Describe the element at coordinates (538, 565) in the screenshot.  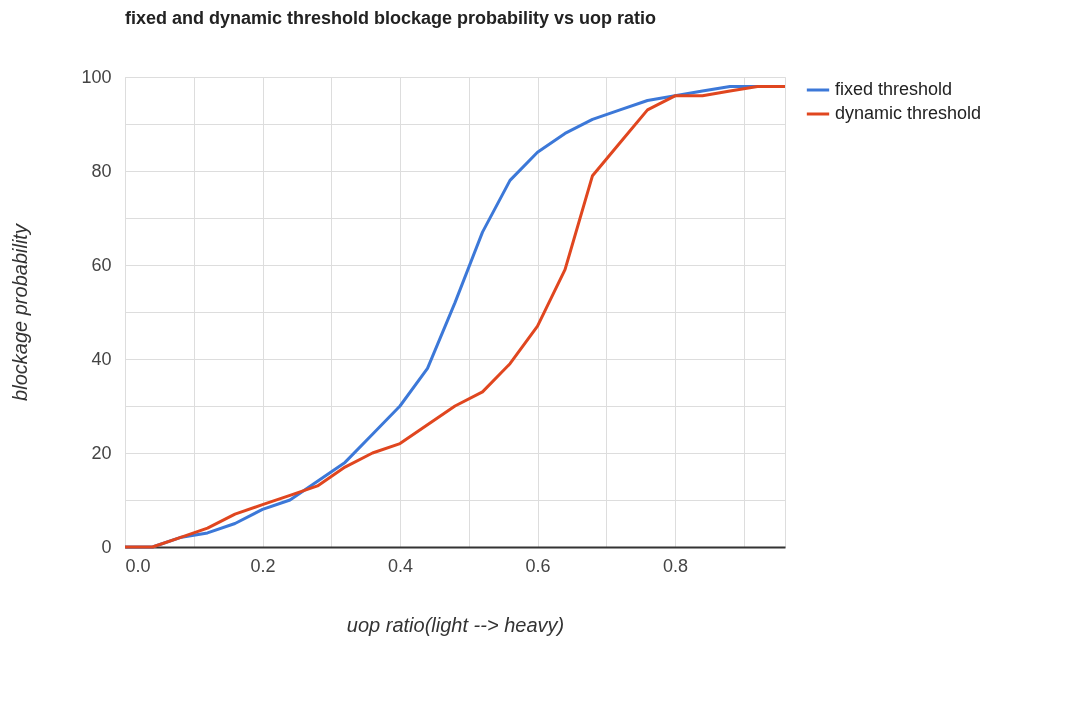
I see `x-tick-label: 0.6` at that location.